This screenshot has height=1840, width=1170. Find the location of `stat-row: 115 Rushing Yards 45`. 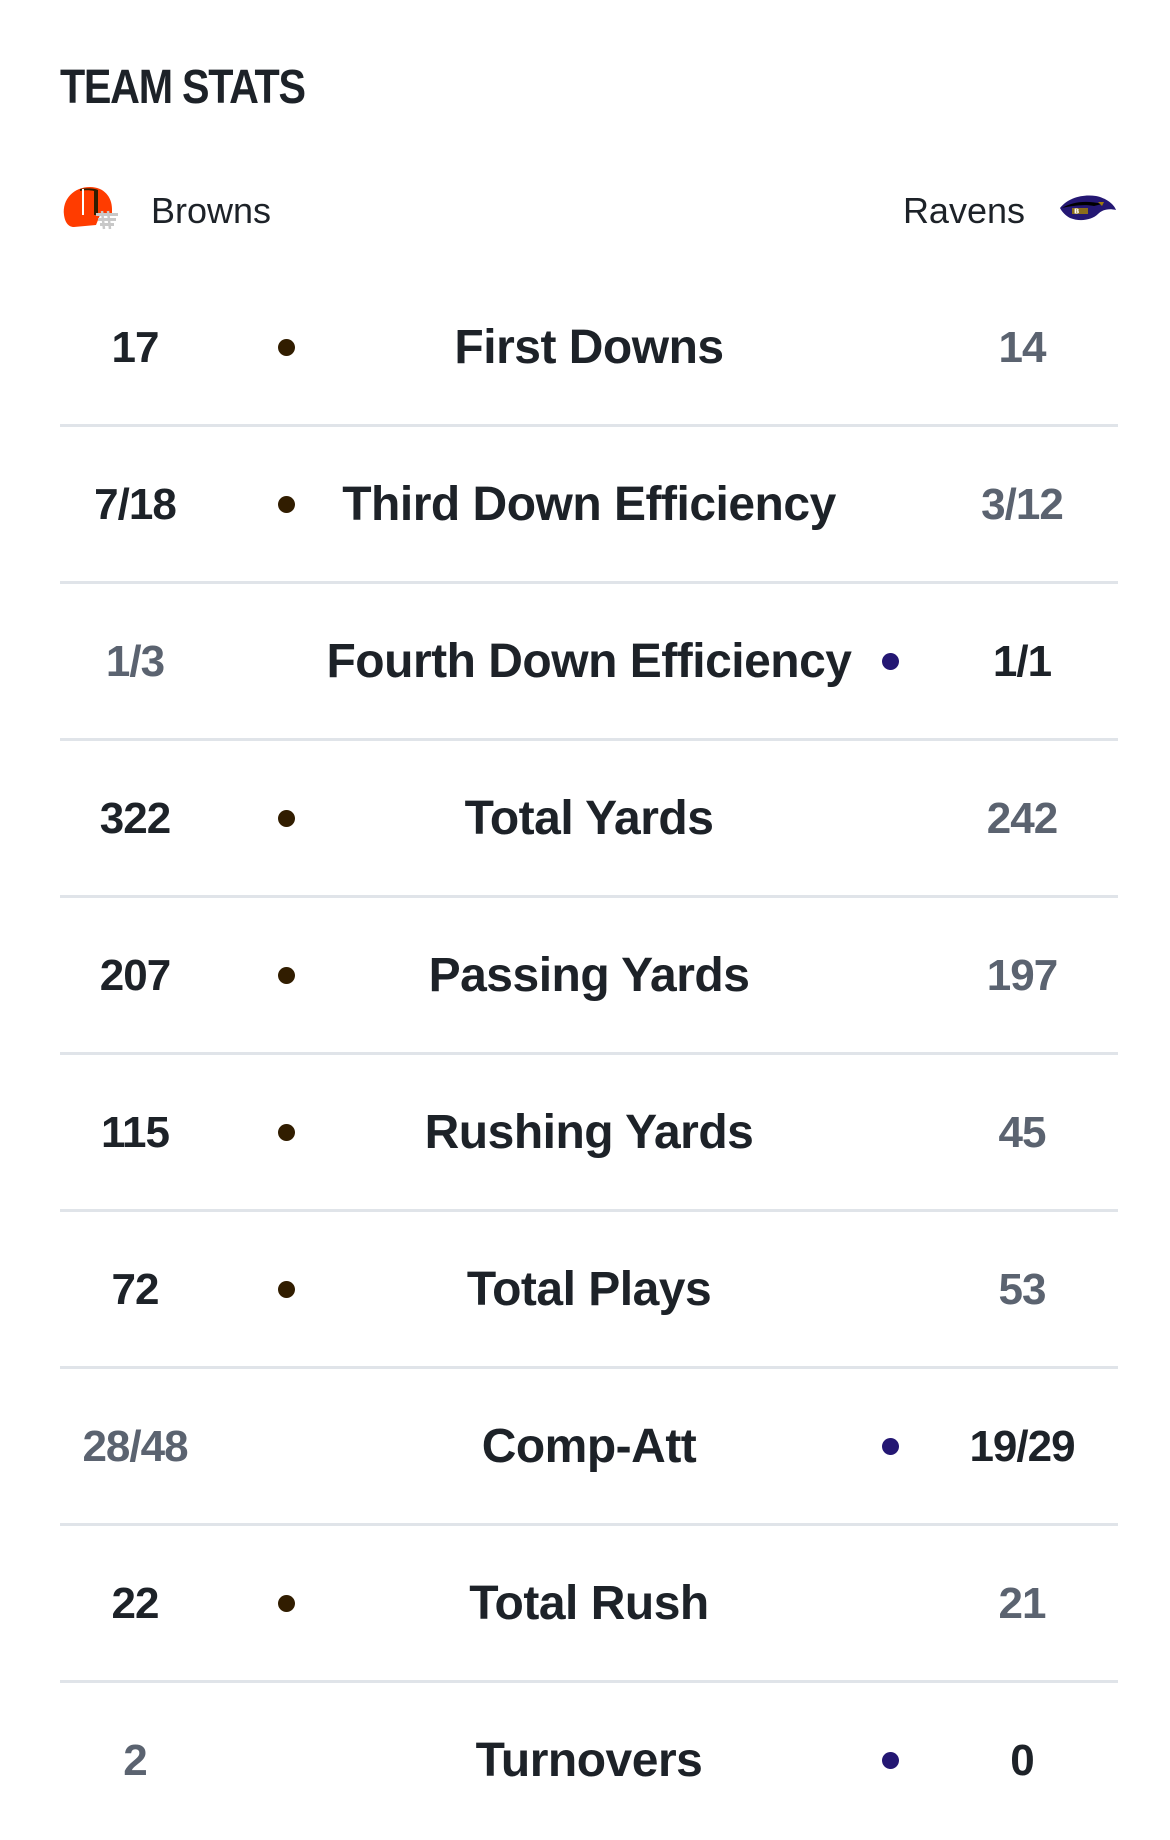

stat-row: 115 Rushing Yards 45 is located at coordinates (589, 1133).